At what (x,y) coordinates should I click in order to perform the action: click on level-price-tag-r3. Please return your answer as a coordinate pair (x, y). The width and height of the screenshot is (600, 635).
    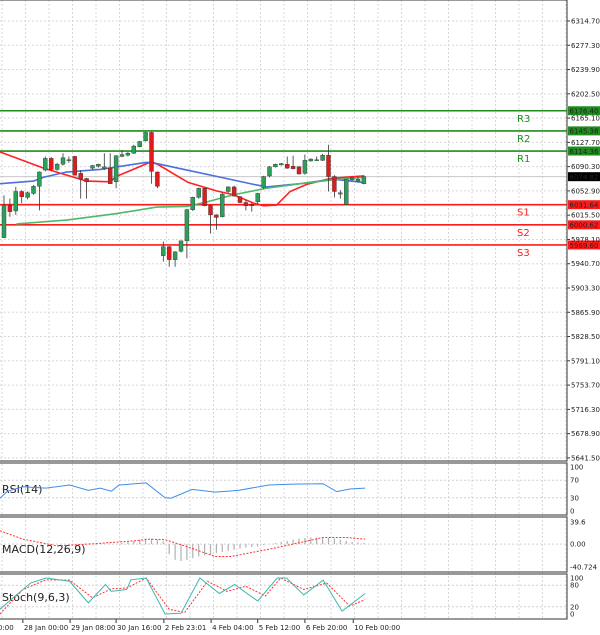
    Looking at the image, I should click on (584, 111).